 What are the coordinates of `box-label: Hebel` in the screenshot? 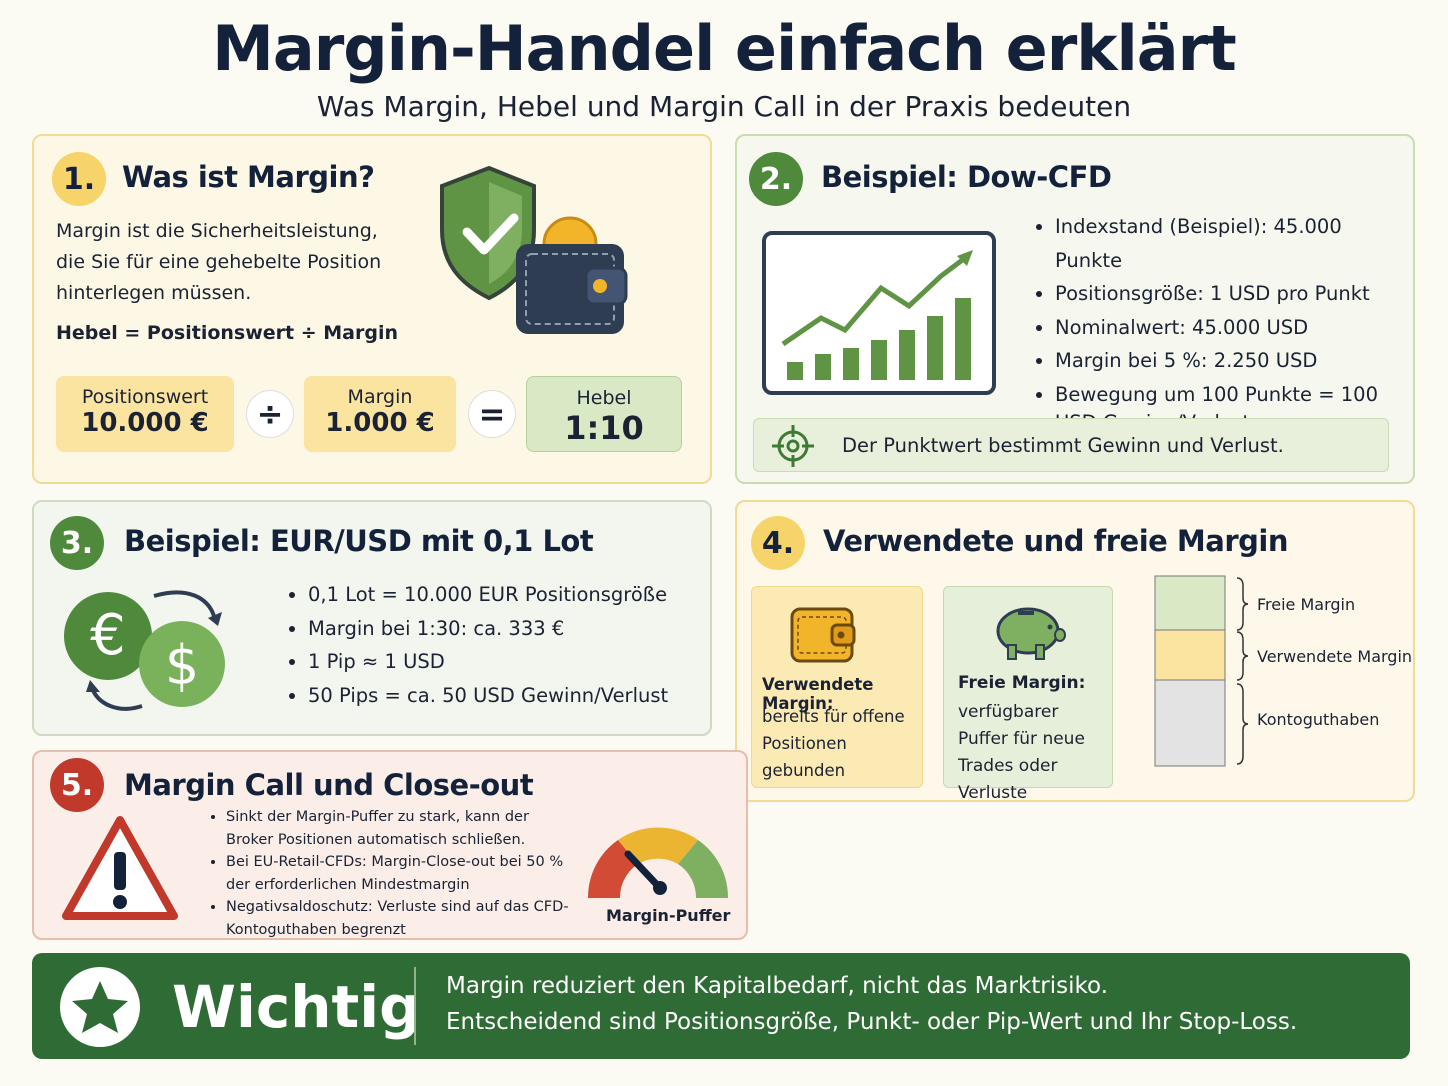 It's located at (604, 398).